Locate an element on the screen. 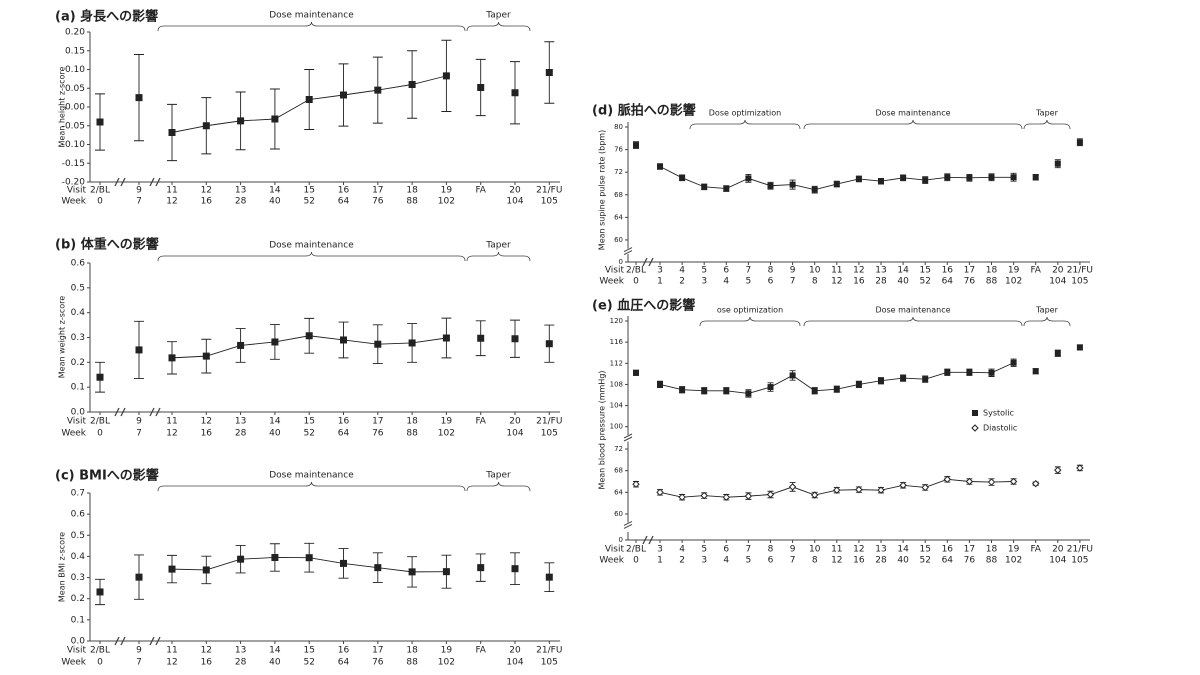 The width and height of the screenshot is (1200, 675). annotation: Dose maintenance is located at coordinates (311, 246).